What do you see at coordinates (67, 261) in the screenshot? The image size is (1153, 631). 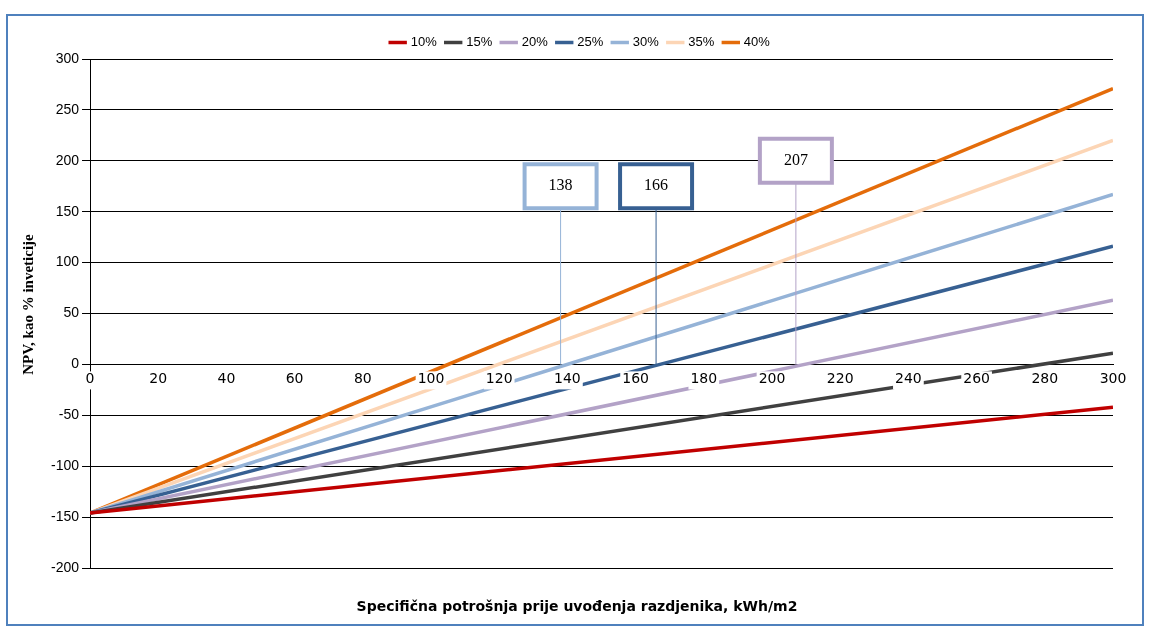 I see `y-tick-label: 100` at bounding box center [67, 261].